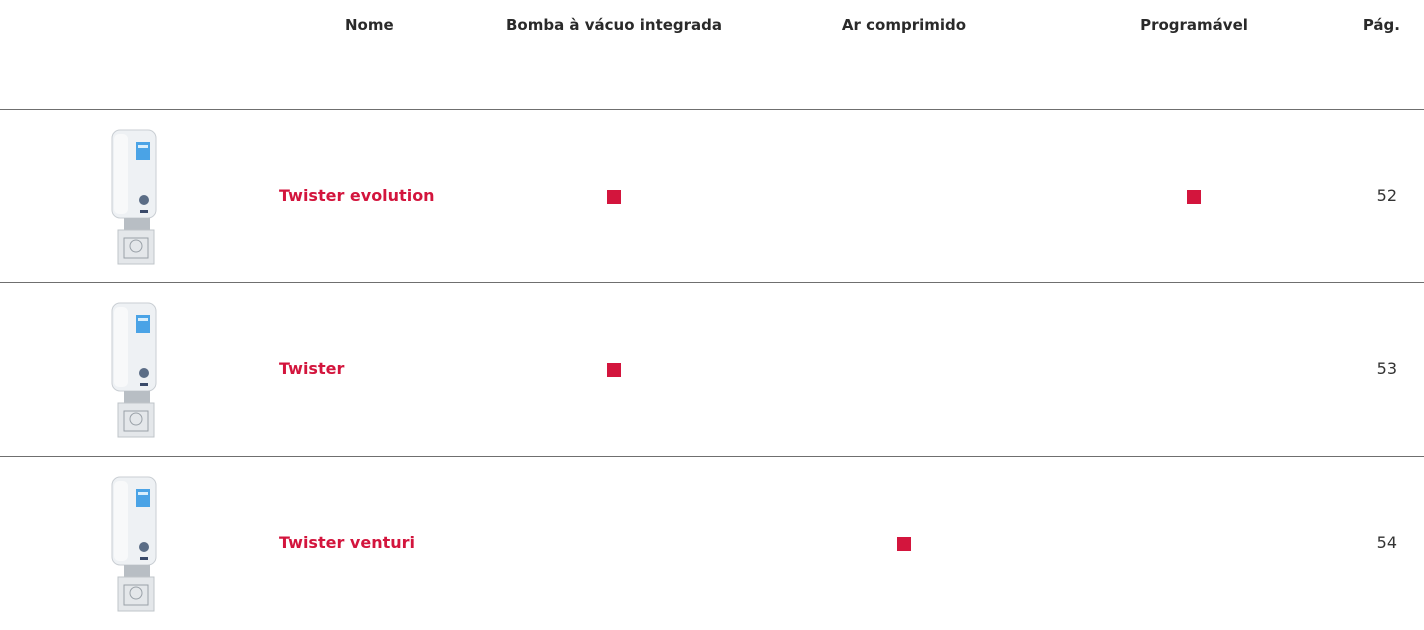  I want to click on product-name: Twister evolution, so click(357, 195).